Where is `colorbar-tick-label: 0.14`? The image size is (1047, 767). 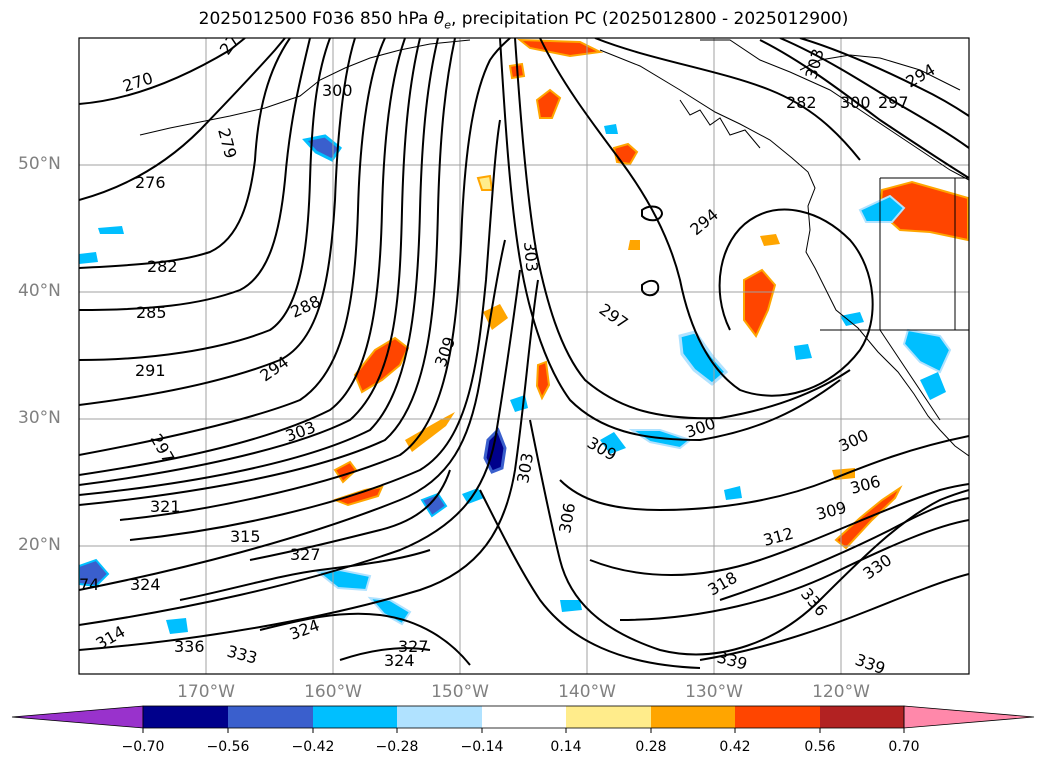 colorbar-tick-label: 0.14 is located at coordinates (566, 747).